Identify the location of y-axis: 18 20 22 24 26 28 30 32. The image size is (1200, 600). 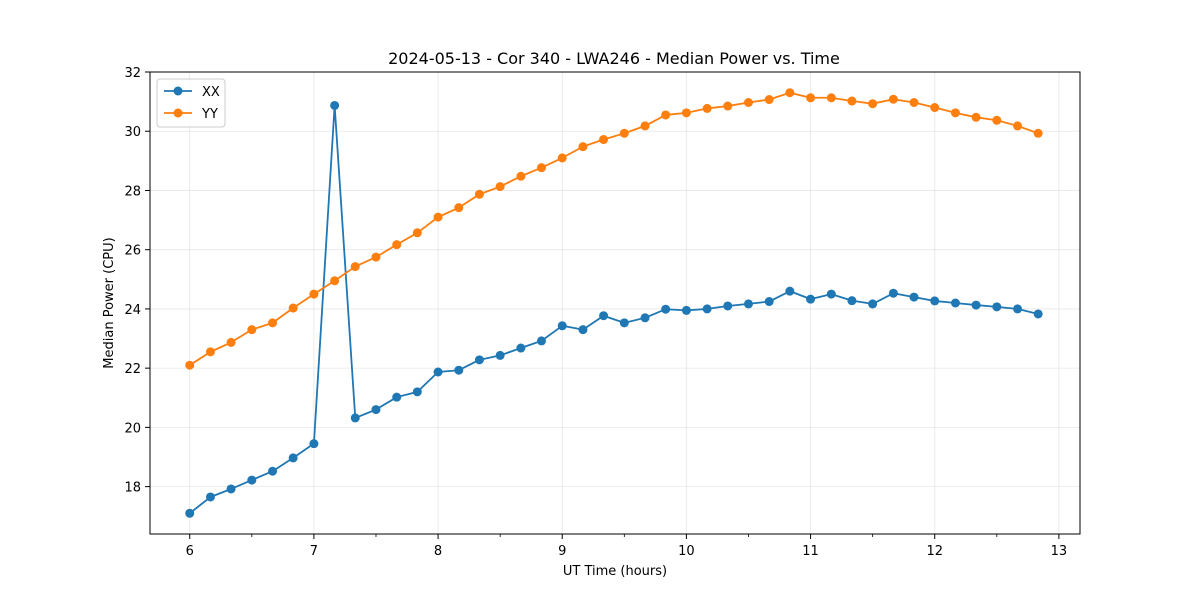
(137, 281).